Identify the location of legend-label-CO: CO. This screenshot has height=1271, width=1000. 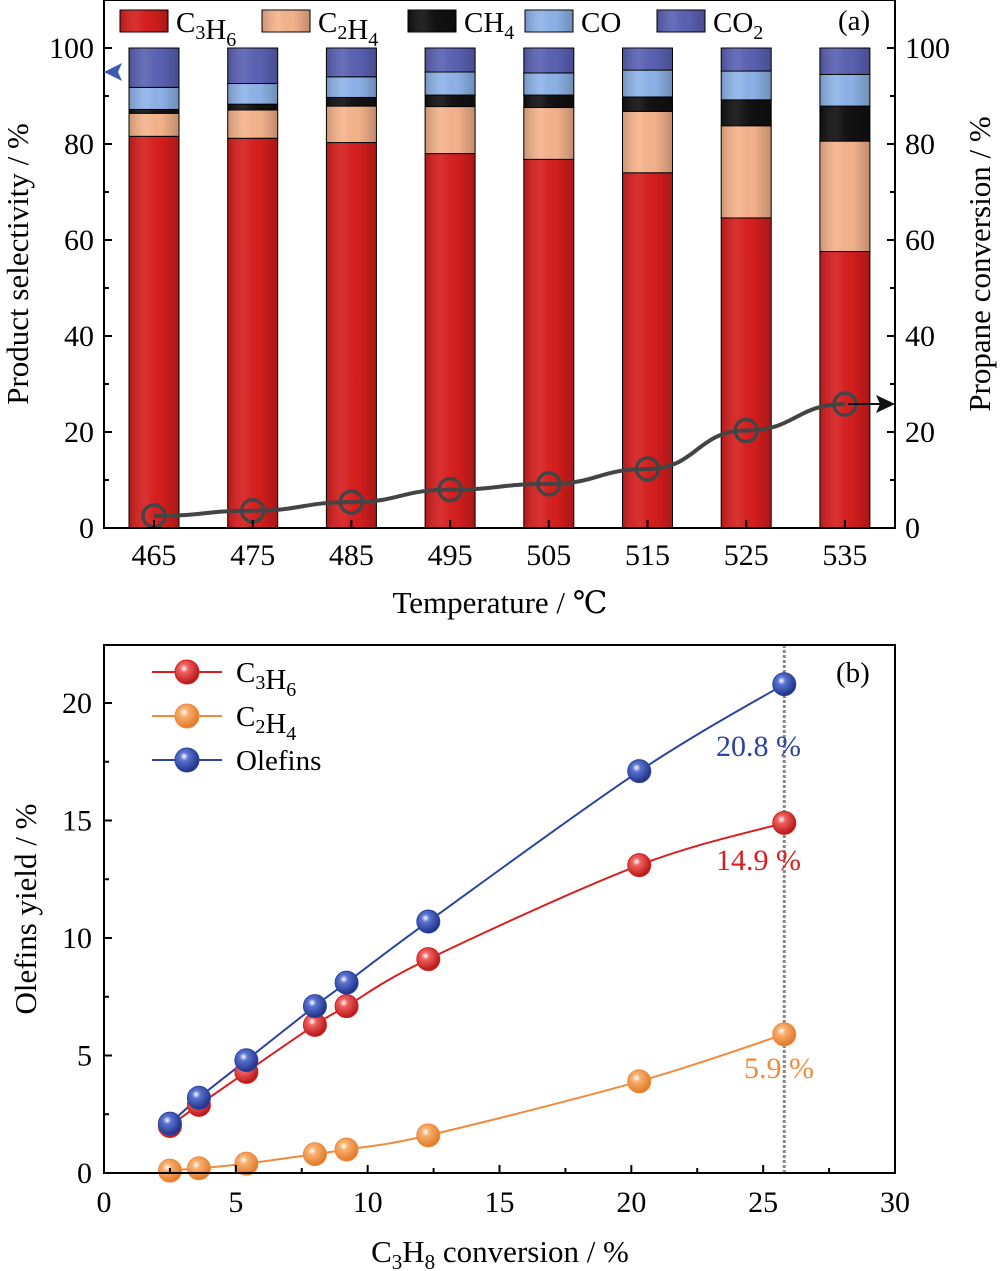
(601, 23).